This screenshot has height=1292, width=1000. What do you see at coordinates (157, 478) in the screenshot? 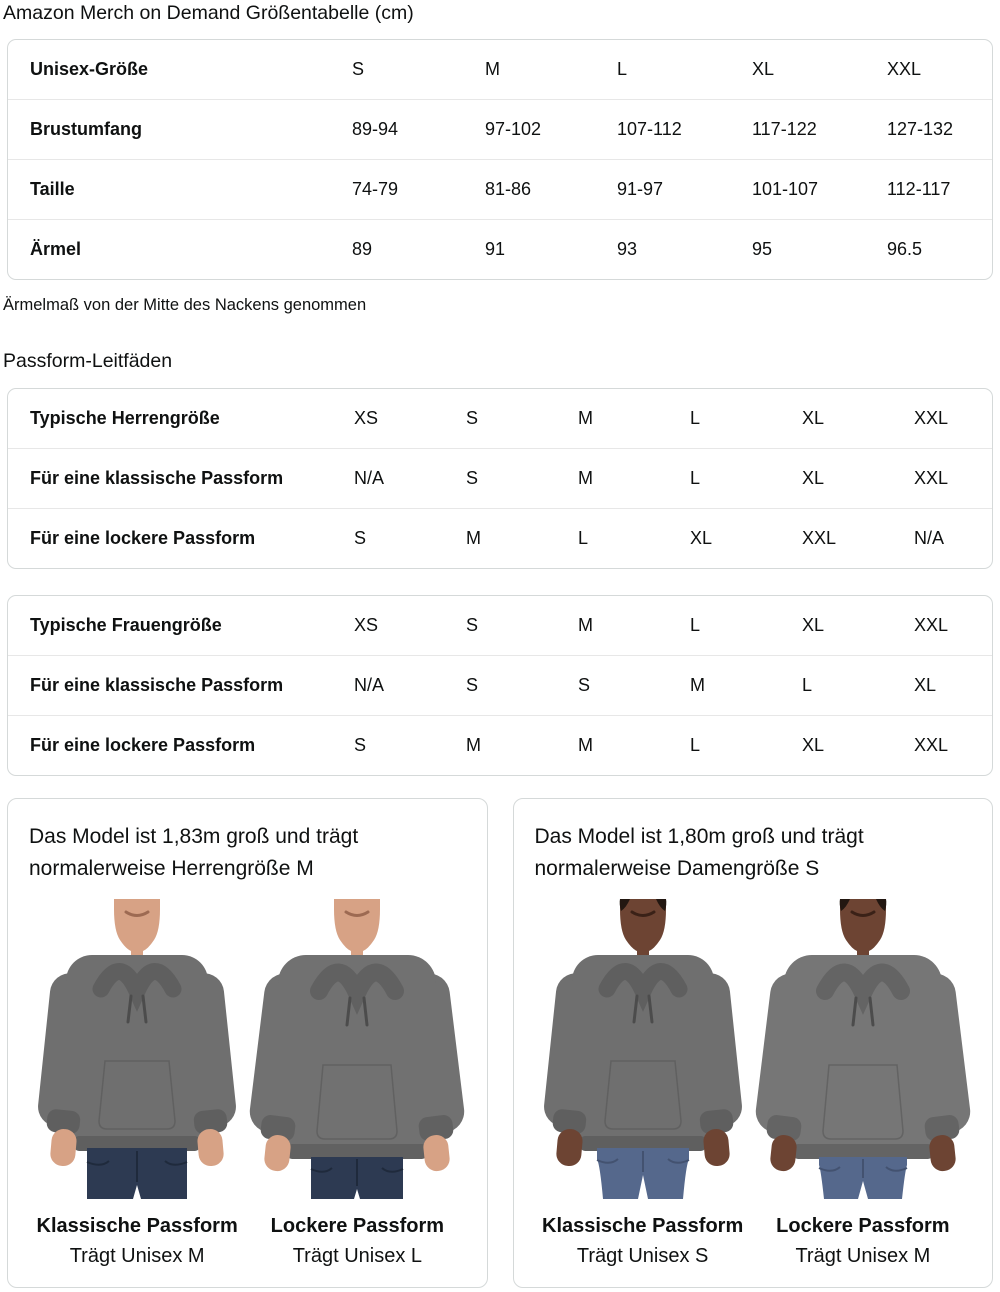
I see `row-label: Für eine klassische Passform` at bounding box center [157, 478].